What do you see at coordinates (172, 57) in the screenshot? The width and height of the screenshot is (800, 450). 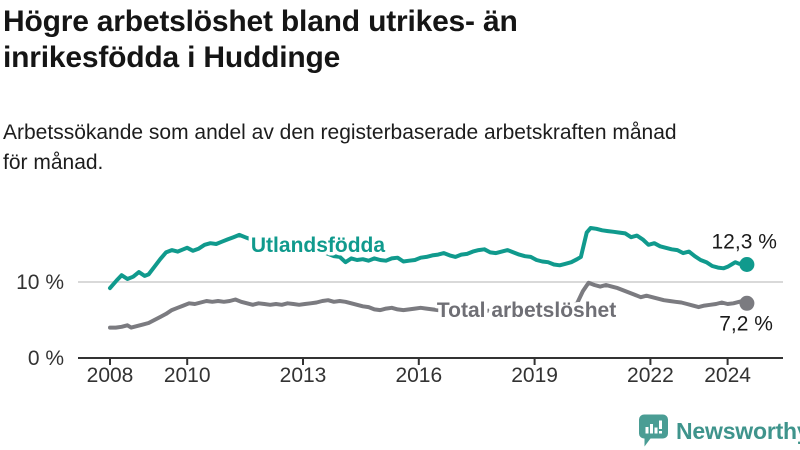 I see `title-line-2: inrikesfödda i Huddinge` at bounding box center [172, 57].